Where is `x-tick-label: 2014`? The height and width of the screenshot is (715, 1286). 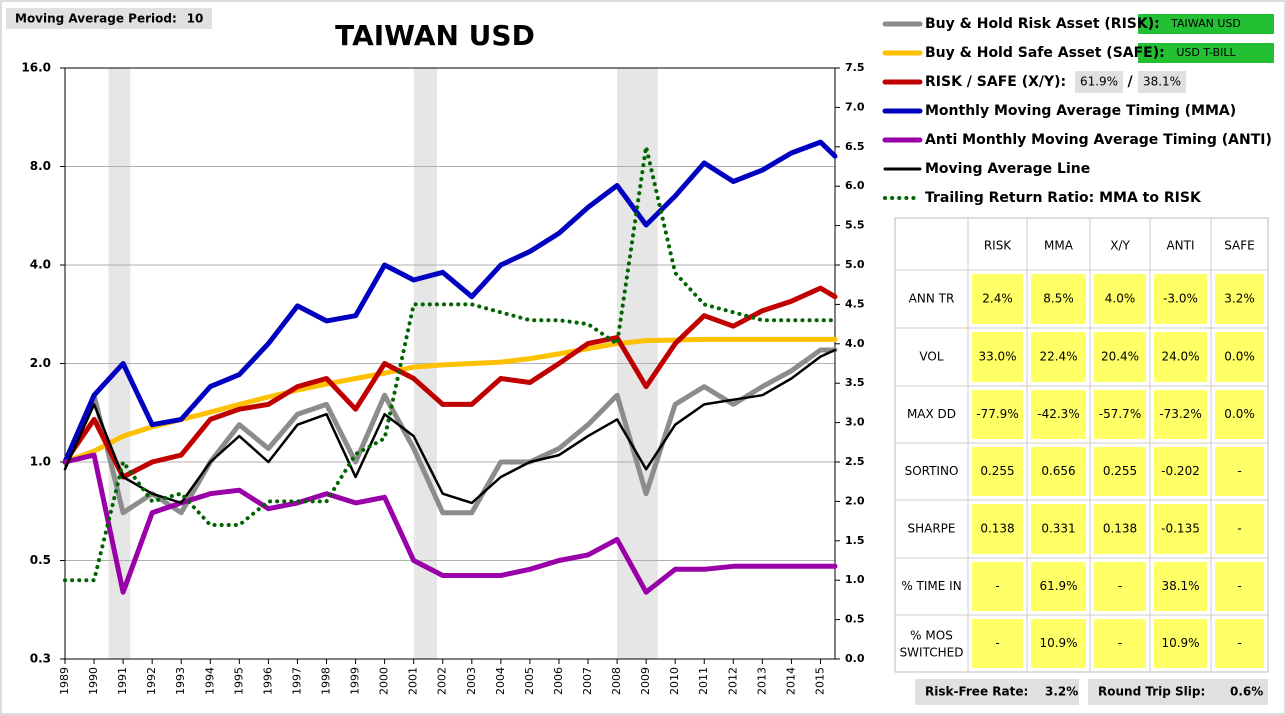 x-tick-label: 2014 is located at coordinates (790, 681).